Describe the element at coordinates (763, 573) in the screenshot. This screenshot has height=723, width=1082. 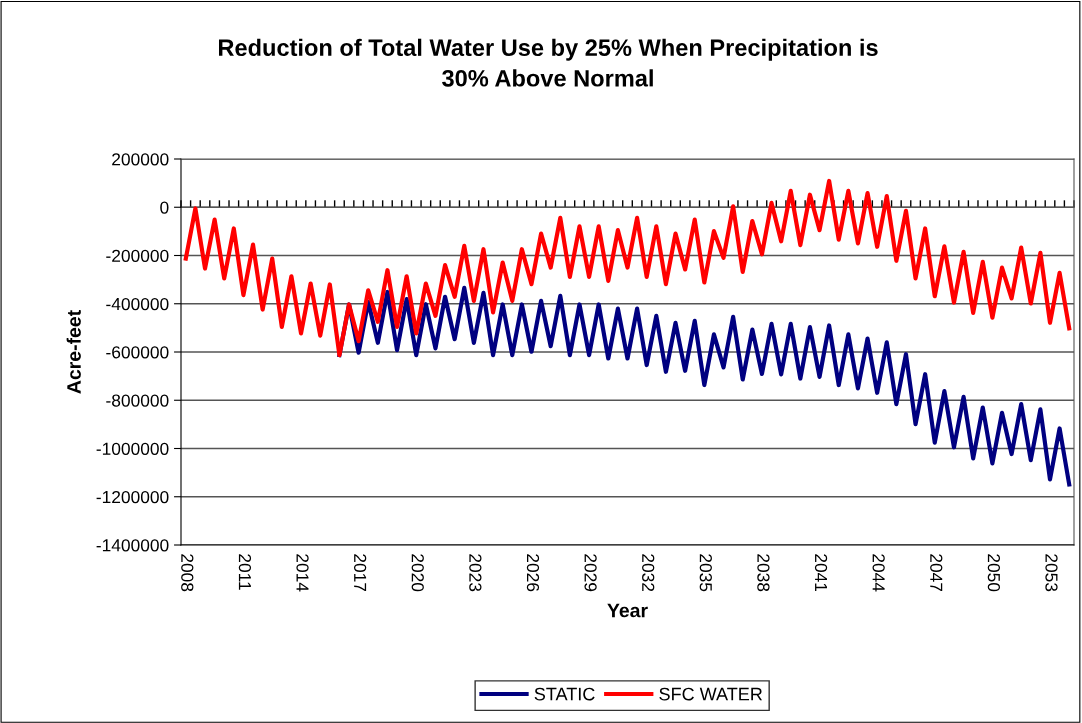
I see `x-tick-label: 2038` at that location.